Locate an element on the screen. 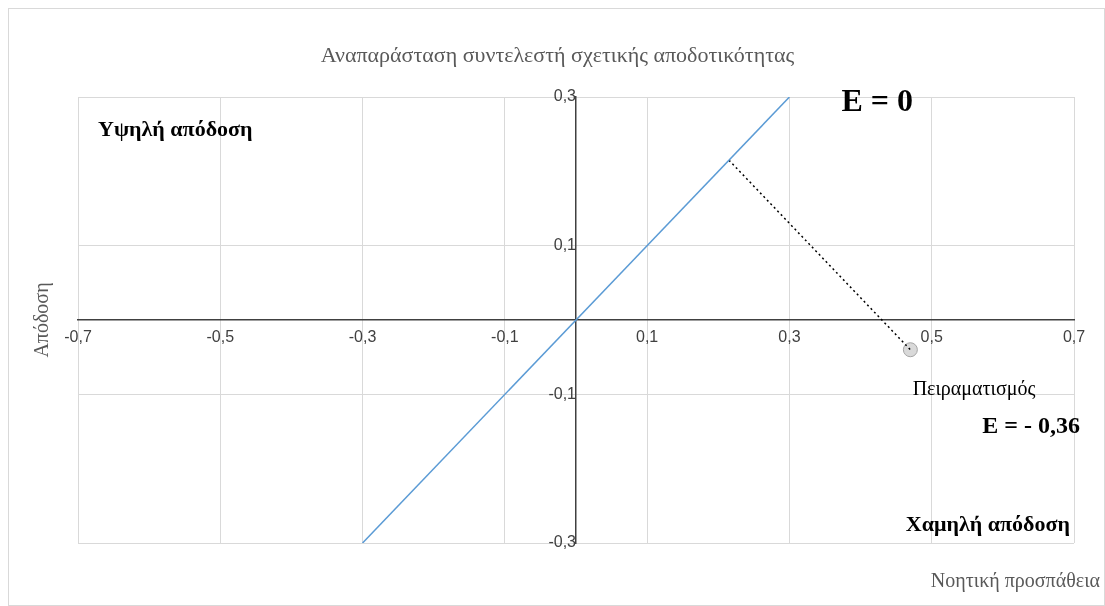  x-tick-label: -0,1 is located at coordinates (505, 337).